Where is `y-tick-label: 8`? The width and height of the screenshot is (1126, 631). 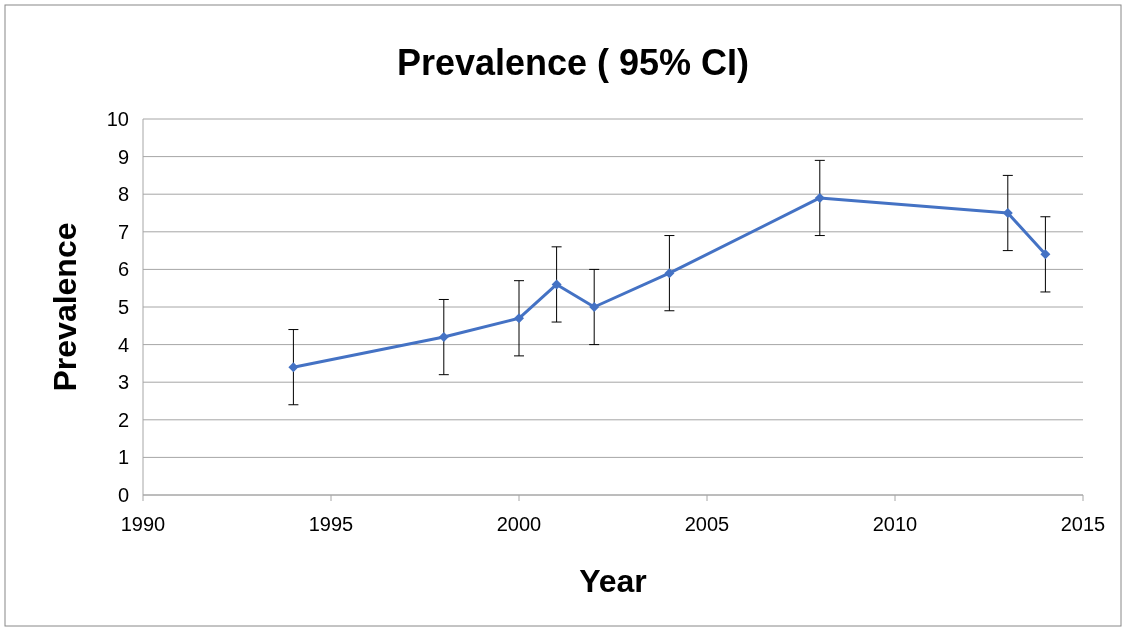
y-tick-label: 8 is located at coordinates (123, 194).